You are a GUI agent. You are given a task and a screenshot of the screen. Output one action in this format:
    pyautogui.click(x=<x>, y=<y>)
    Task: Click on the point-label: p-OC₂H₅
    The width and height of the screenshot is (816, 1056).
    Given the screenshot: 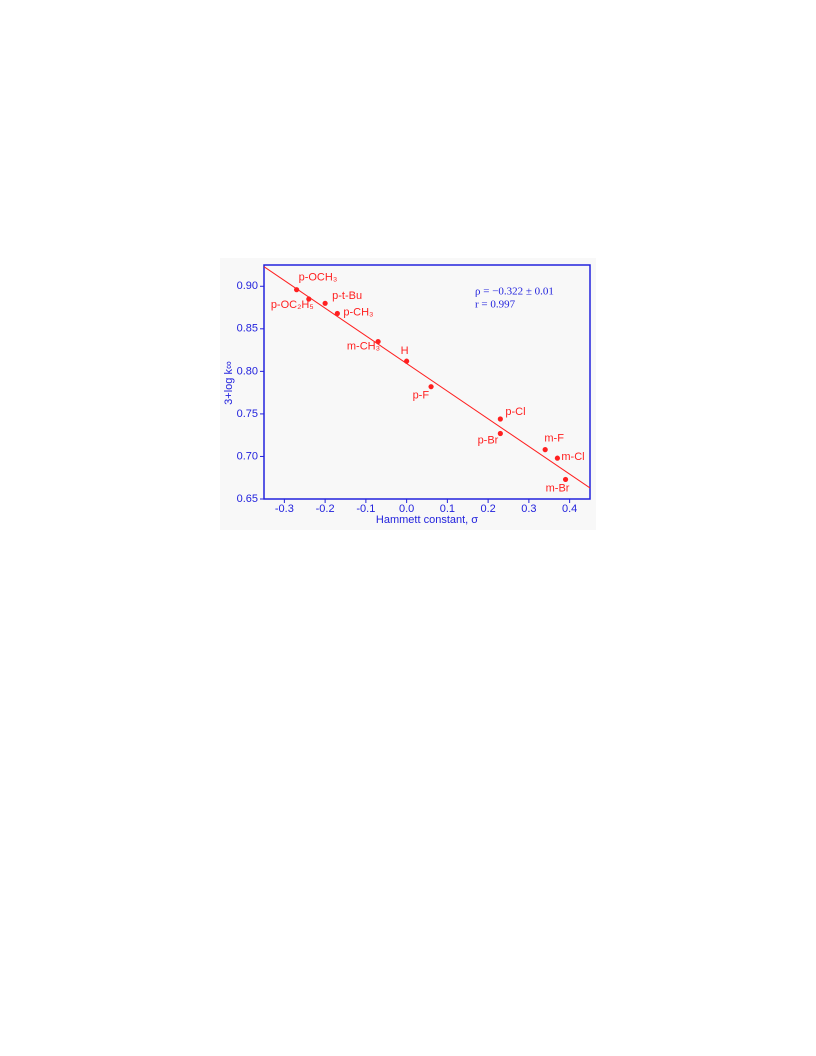 What is the action you would take?
    pyautogui.click(x=292, y=305)
    